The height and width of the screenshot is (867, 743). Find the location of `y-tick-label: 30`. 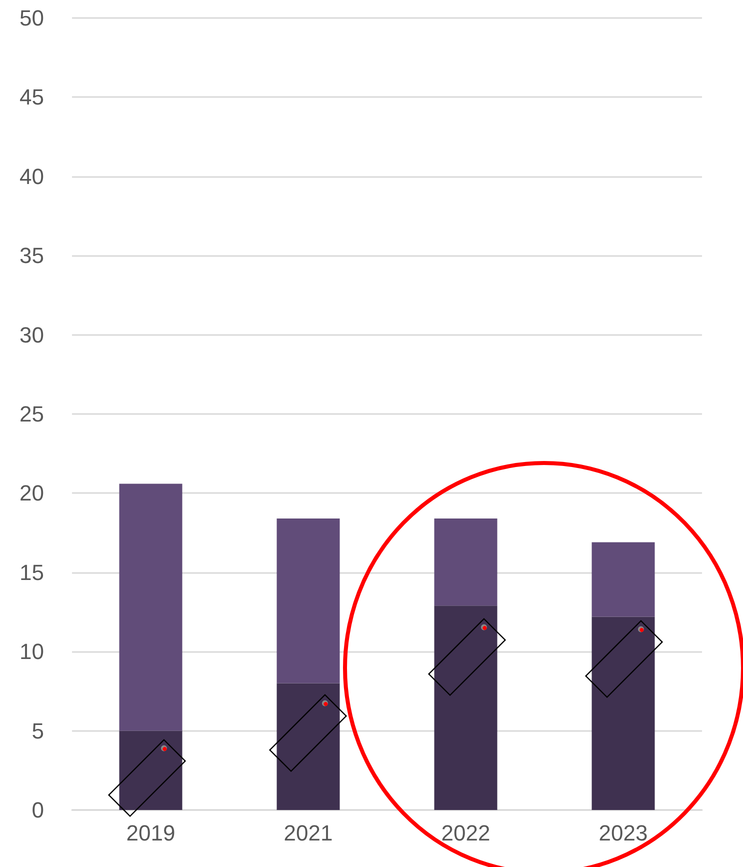

y-tick-label: 30 is located at coordinates (32, 335).